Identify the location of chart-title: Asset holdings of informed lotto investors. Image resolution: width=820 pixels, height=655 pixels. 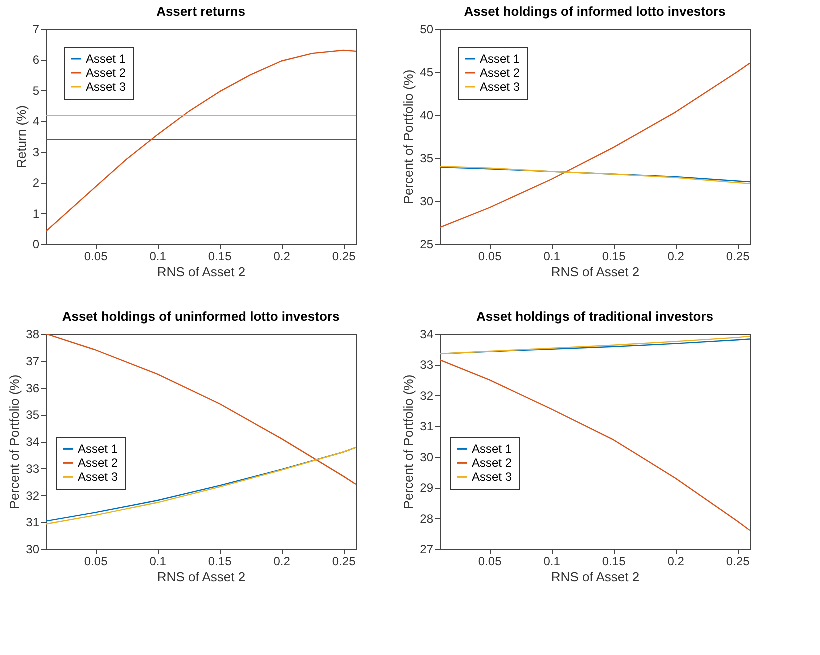
(595, 11).